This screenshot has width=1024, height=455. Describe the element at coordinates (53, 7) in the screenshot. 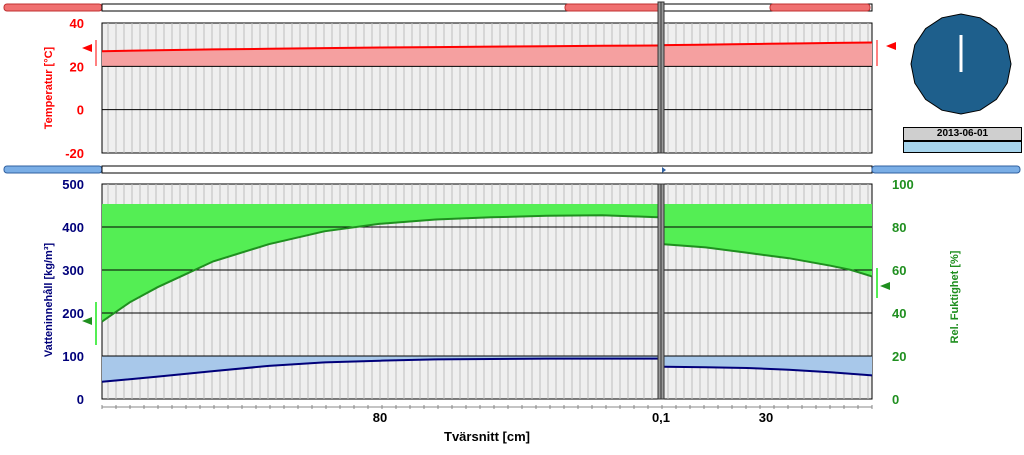

I see `top-slider-left-segment` at that location.